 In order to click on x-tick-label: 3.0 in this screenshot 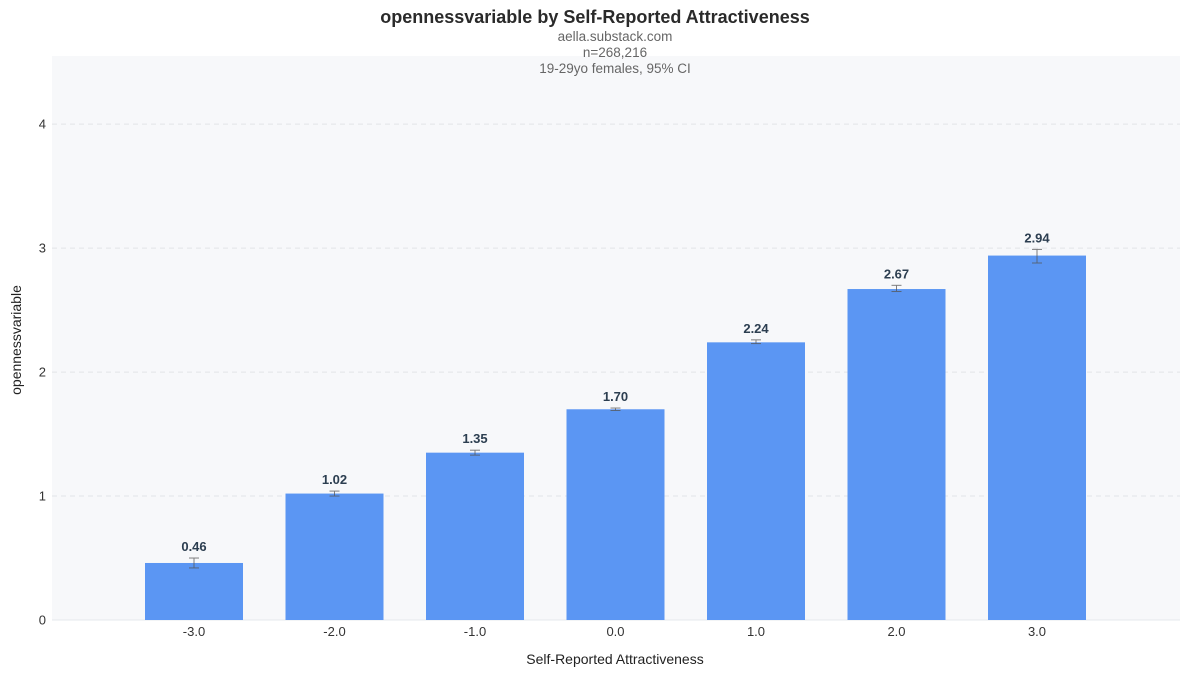, I will do `click(1037, 631)`.